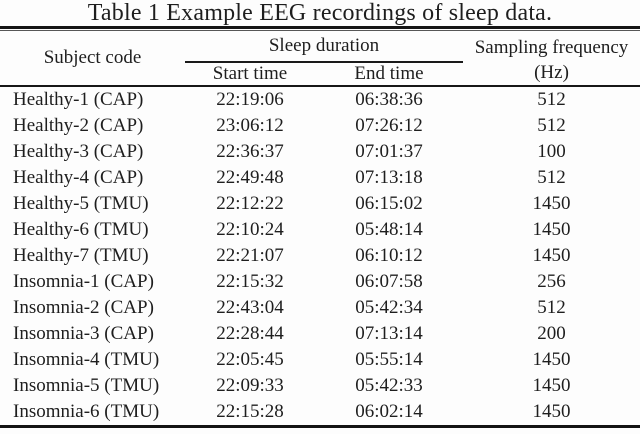 Image resolution: width=640 pixels, height=434 pixels. What do you see at coordinates (250, 413) in the screenshot?
I see `cell-start-time: 22:15:28` at bounding box center [250, 413].